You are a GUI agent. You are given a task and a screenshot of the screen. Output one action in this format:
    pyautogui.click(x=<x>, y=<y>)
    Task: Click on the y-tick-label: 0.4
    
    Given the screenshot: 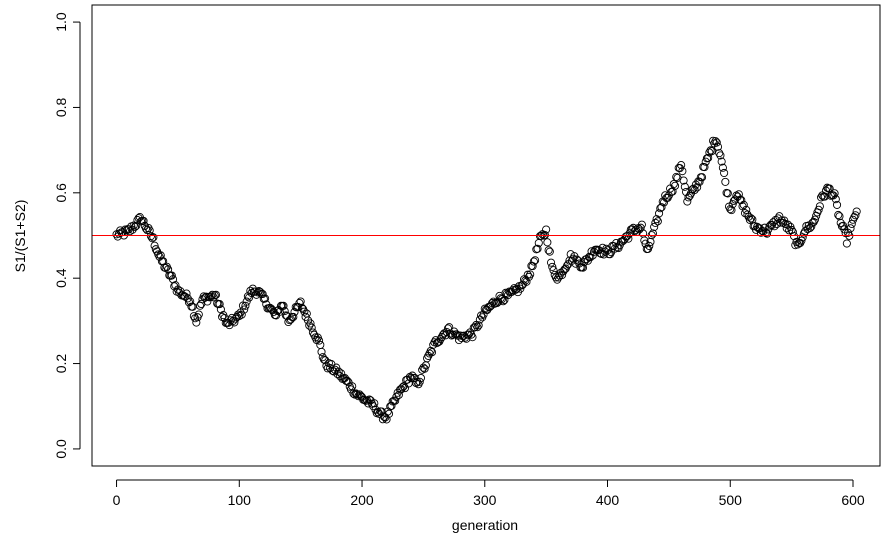 What is the action you would take?
    pyautogui.click(x=61, y=278)
    